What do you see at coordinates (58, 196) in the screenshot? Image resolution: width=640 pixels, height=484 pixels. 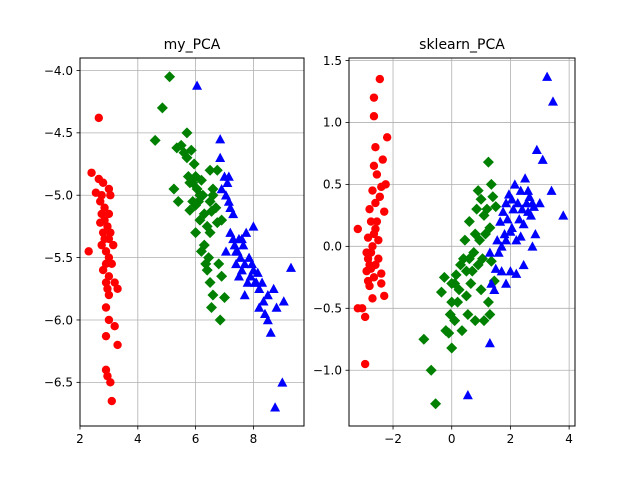 I see `y-tick-label: −5.0` at bounding box center [58, 196].